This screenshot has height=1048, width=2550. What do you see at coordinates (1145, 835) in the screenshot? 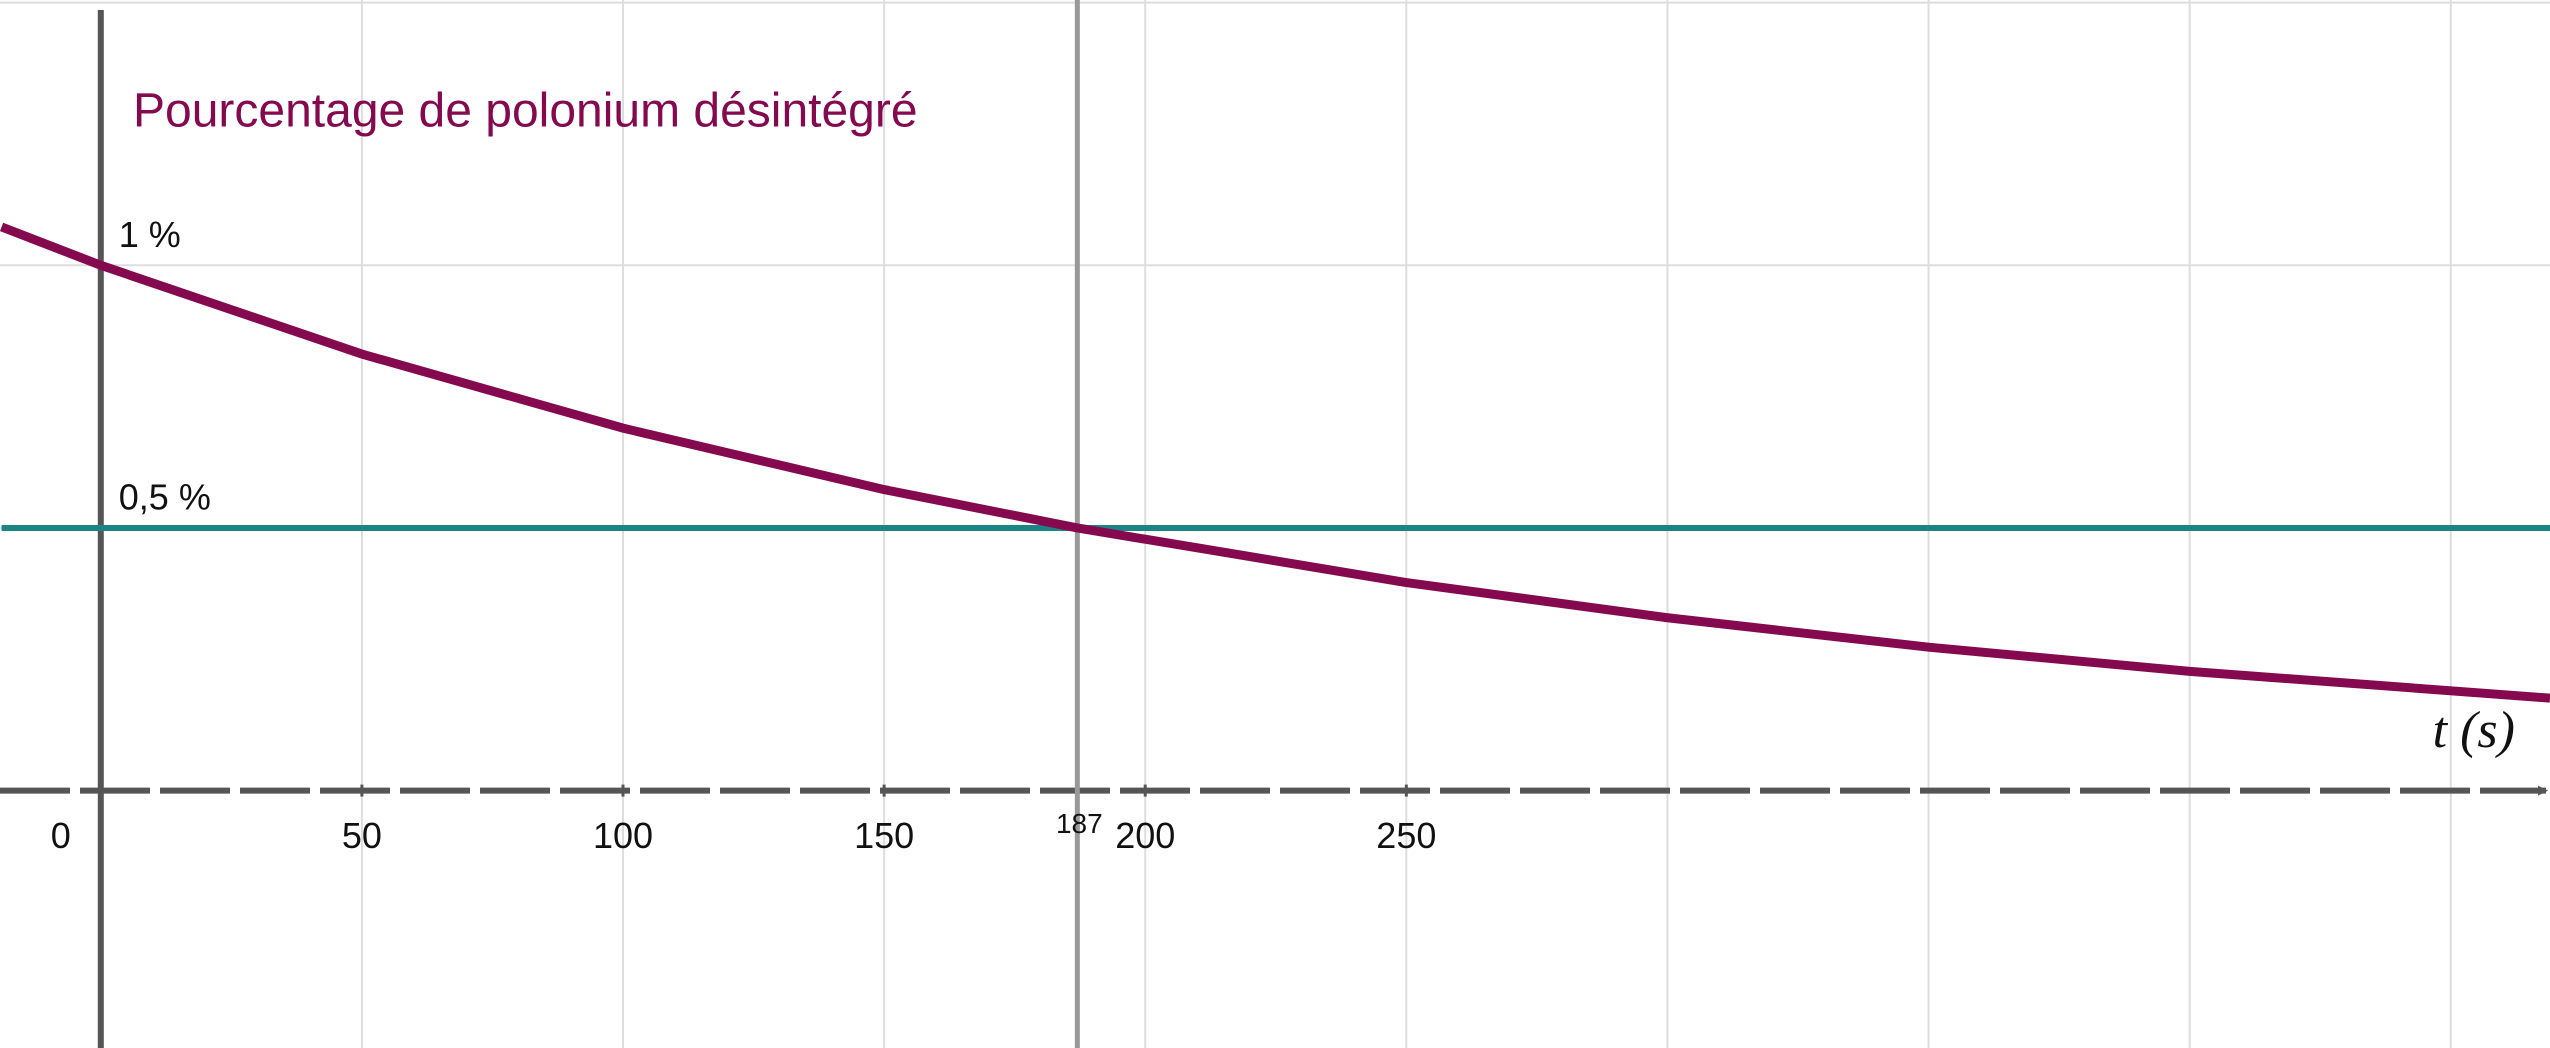
I see `x-tick-label: 200` at bounding box center [1145, 835].